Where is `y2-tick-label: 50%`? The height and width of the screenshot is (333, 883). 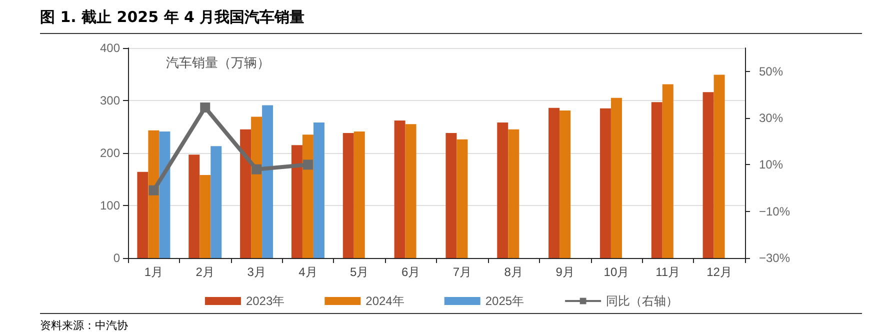
y2-tick-label: 50% is located at coordinates (771, 71).